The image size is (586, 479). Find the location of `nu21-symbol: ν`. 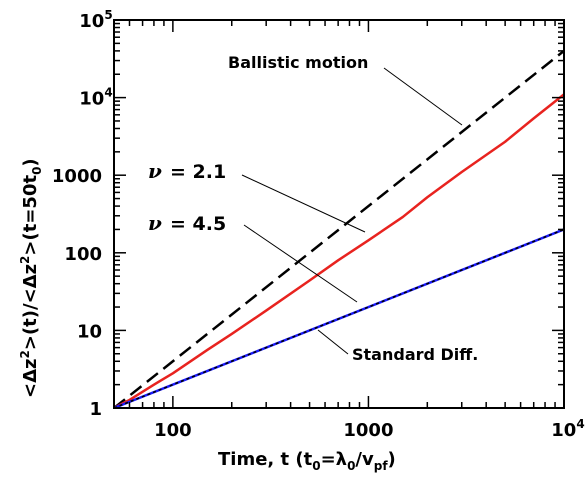

nu21-symbol: ν is located at coordinates (155, 171).